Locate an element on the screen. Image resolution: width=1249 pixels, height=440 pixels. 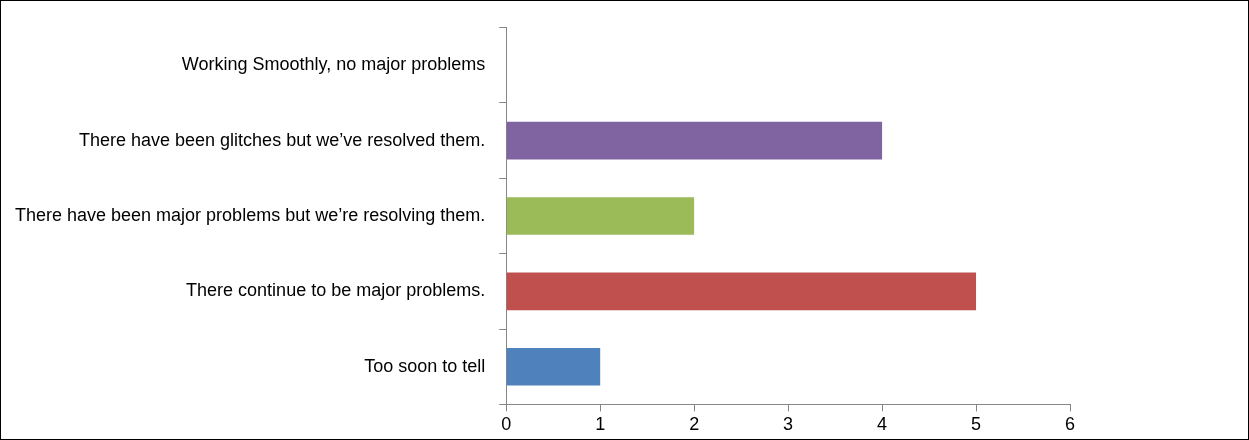
x-tick-label: 0 is located at coordinates (506, 424).